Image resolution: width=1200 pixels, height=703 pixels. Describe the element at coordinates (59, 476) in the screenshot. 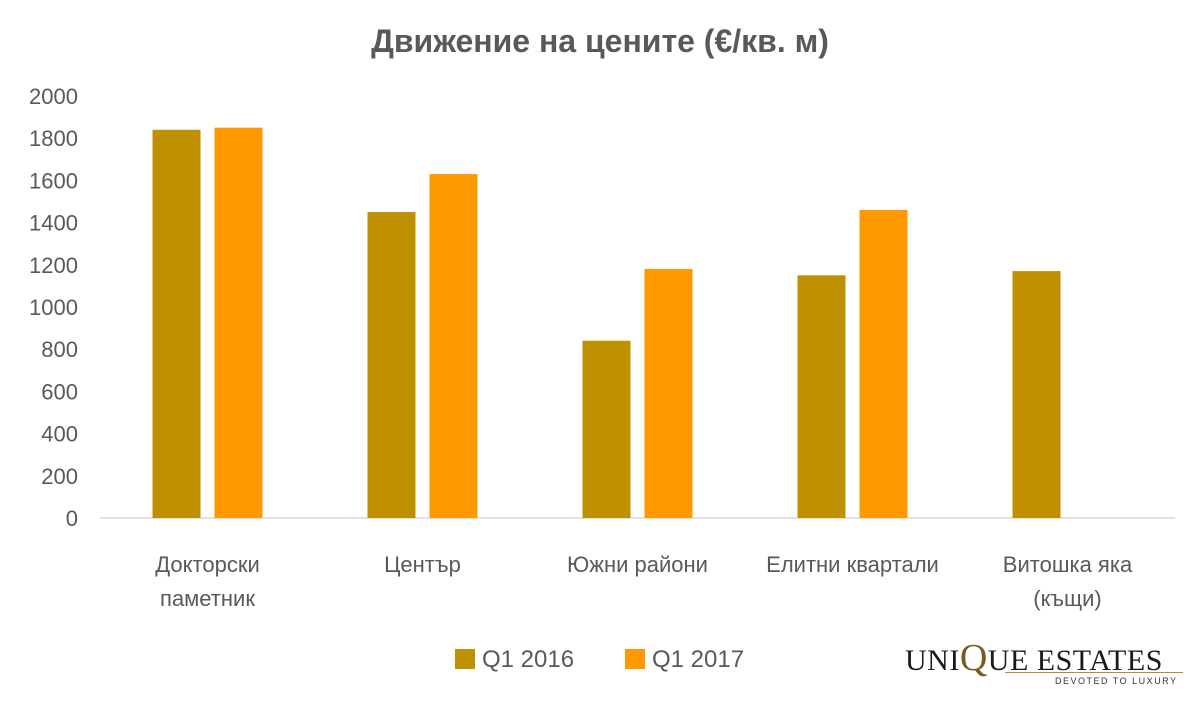

I see `y-tick-label: 200` at that location.